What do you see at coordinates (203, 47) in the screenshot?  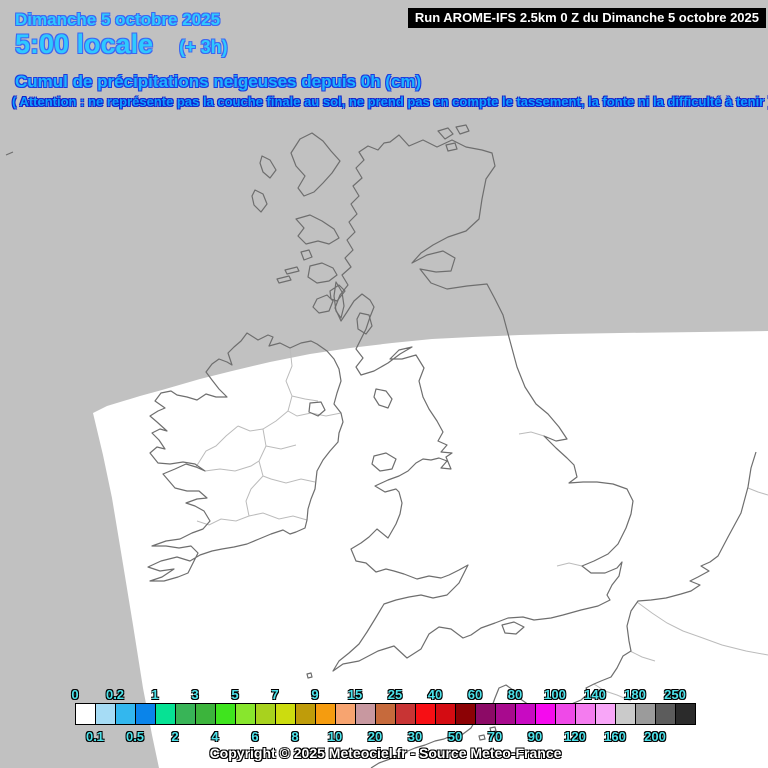 I see `time-offset: (+ 3h)` at bounding box center [203, 47].